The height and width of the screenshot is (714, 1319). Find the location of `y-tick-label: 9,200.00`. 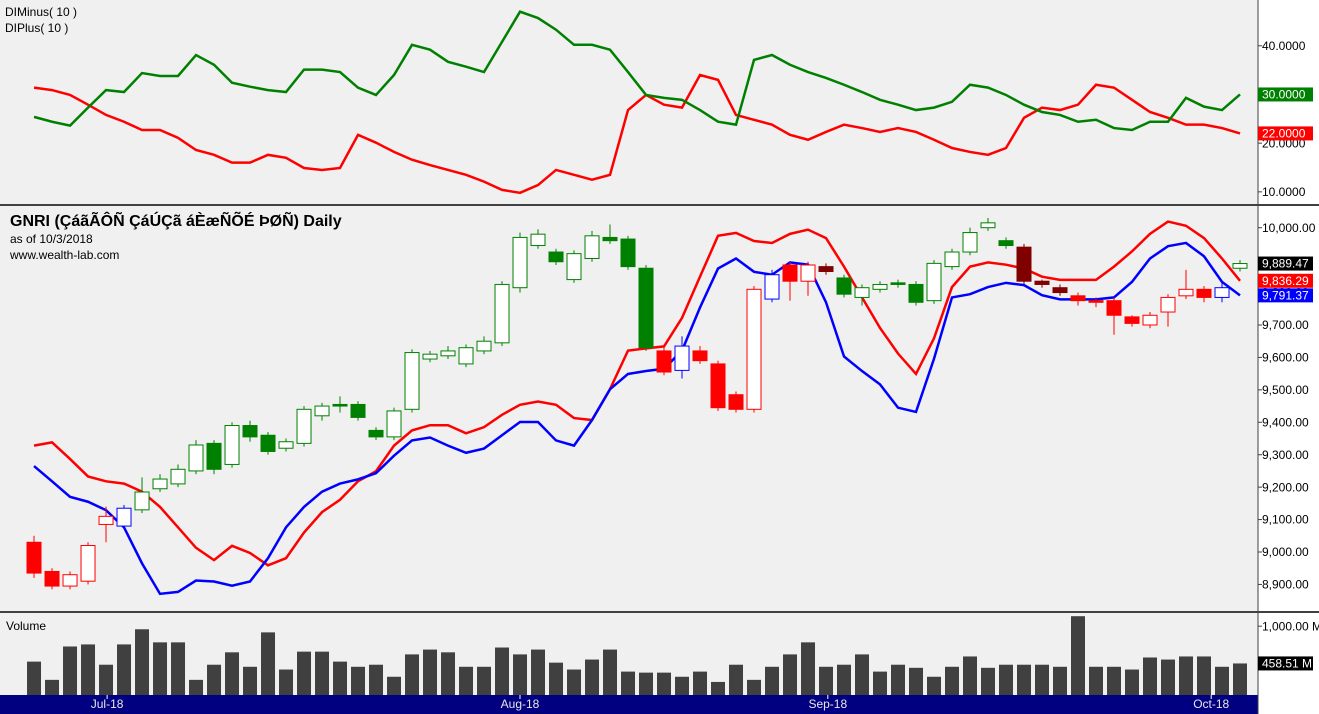

y-tick-label: 9,200.00 is located at coordinates (1285, 487).